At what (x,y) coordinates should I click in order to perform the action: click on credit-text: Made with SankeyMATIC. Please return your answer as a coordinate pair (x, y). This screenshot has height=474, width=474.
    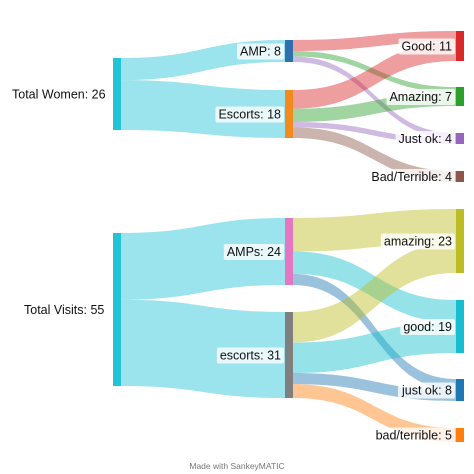
    Looking at the image, I should click on (236, 466).